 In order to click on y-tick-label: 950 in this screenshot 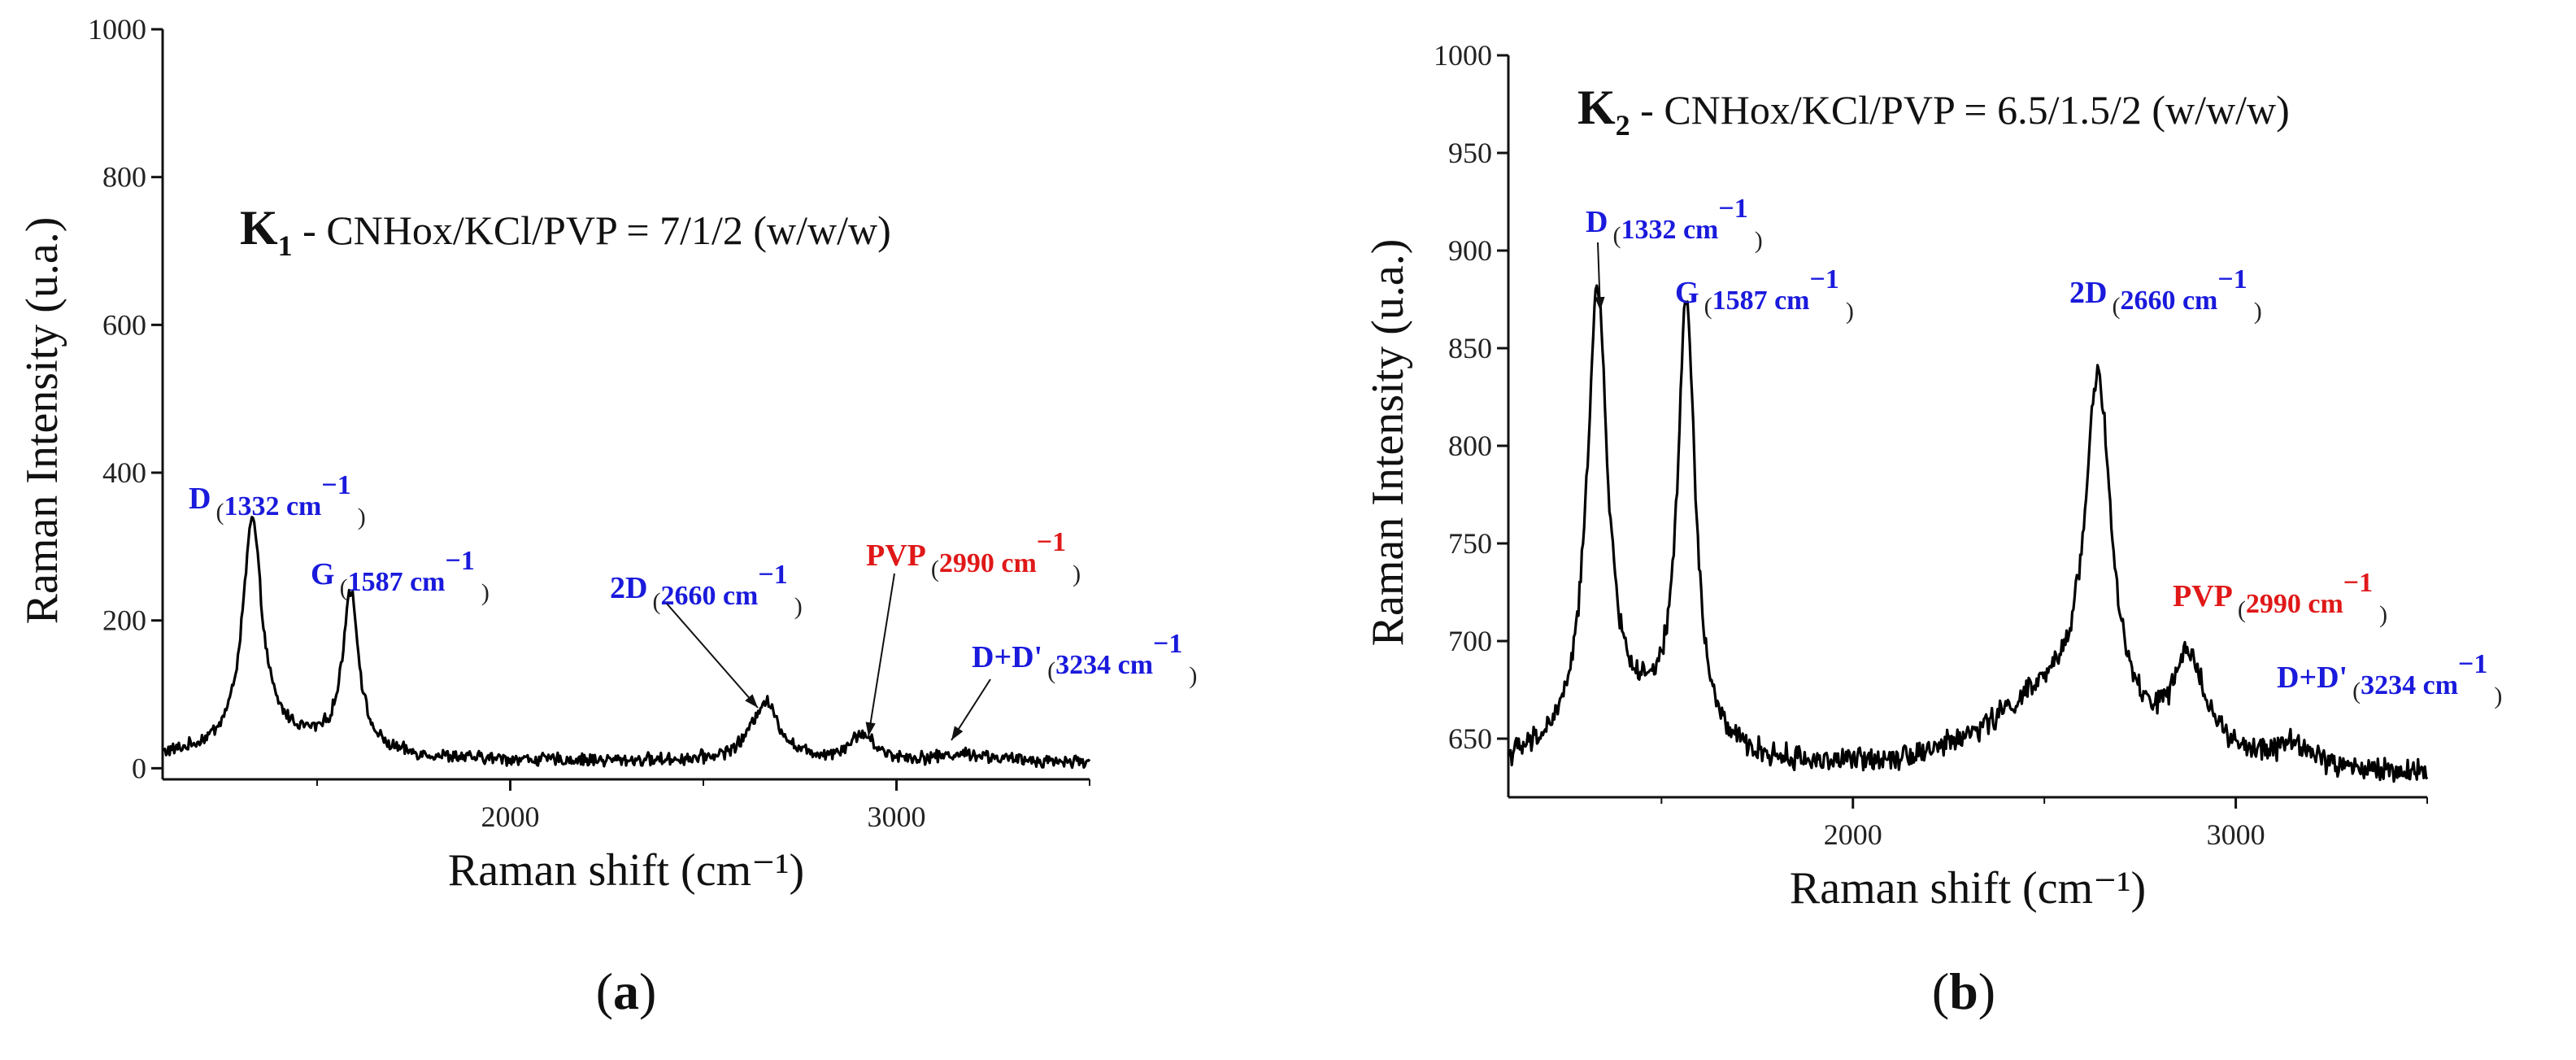, I will do `click(1470, 153)`.